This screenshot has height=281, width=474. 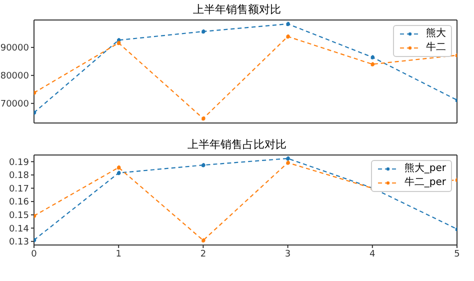 What do you see at coordinates (15, 105) in the screenshot?
I see `y-tick-label: 70000` at bounding box center [15, 105].